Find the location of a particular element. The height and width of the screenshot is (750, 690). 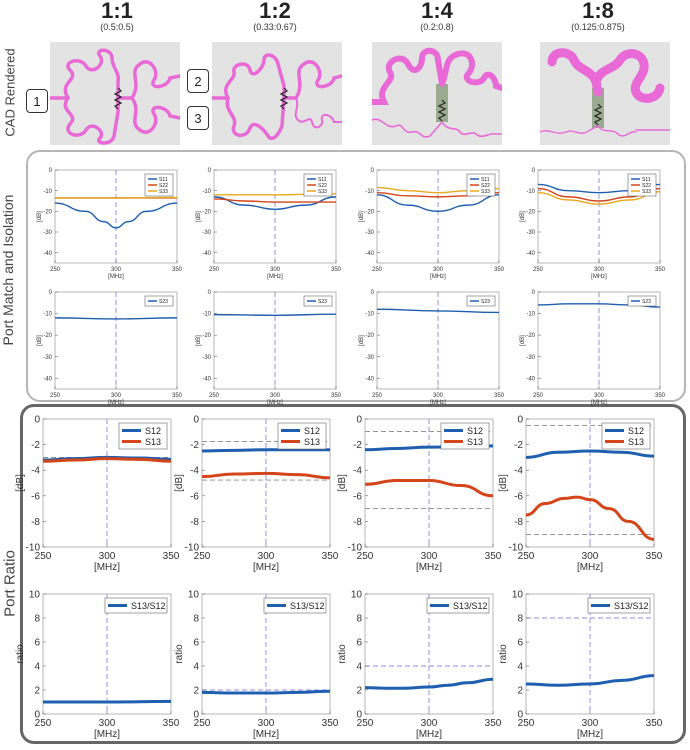

series-line-s13-s12 is located at coordinates (266, 692).